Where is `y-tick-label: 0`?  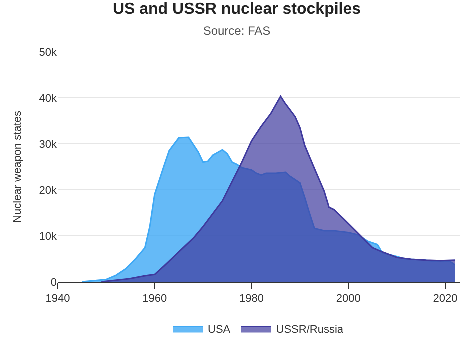 y-tick-label: 0 is located at coordinates (53, 282).